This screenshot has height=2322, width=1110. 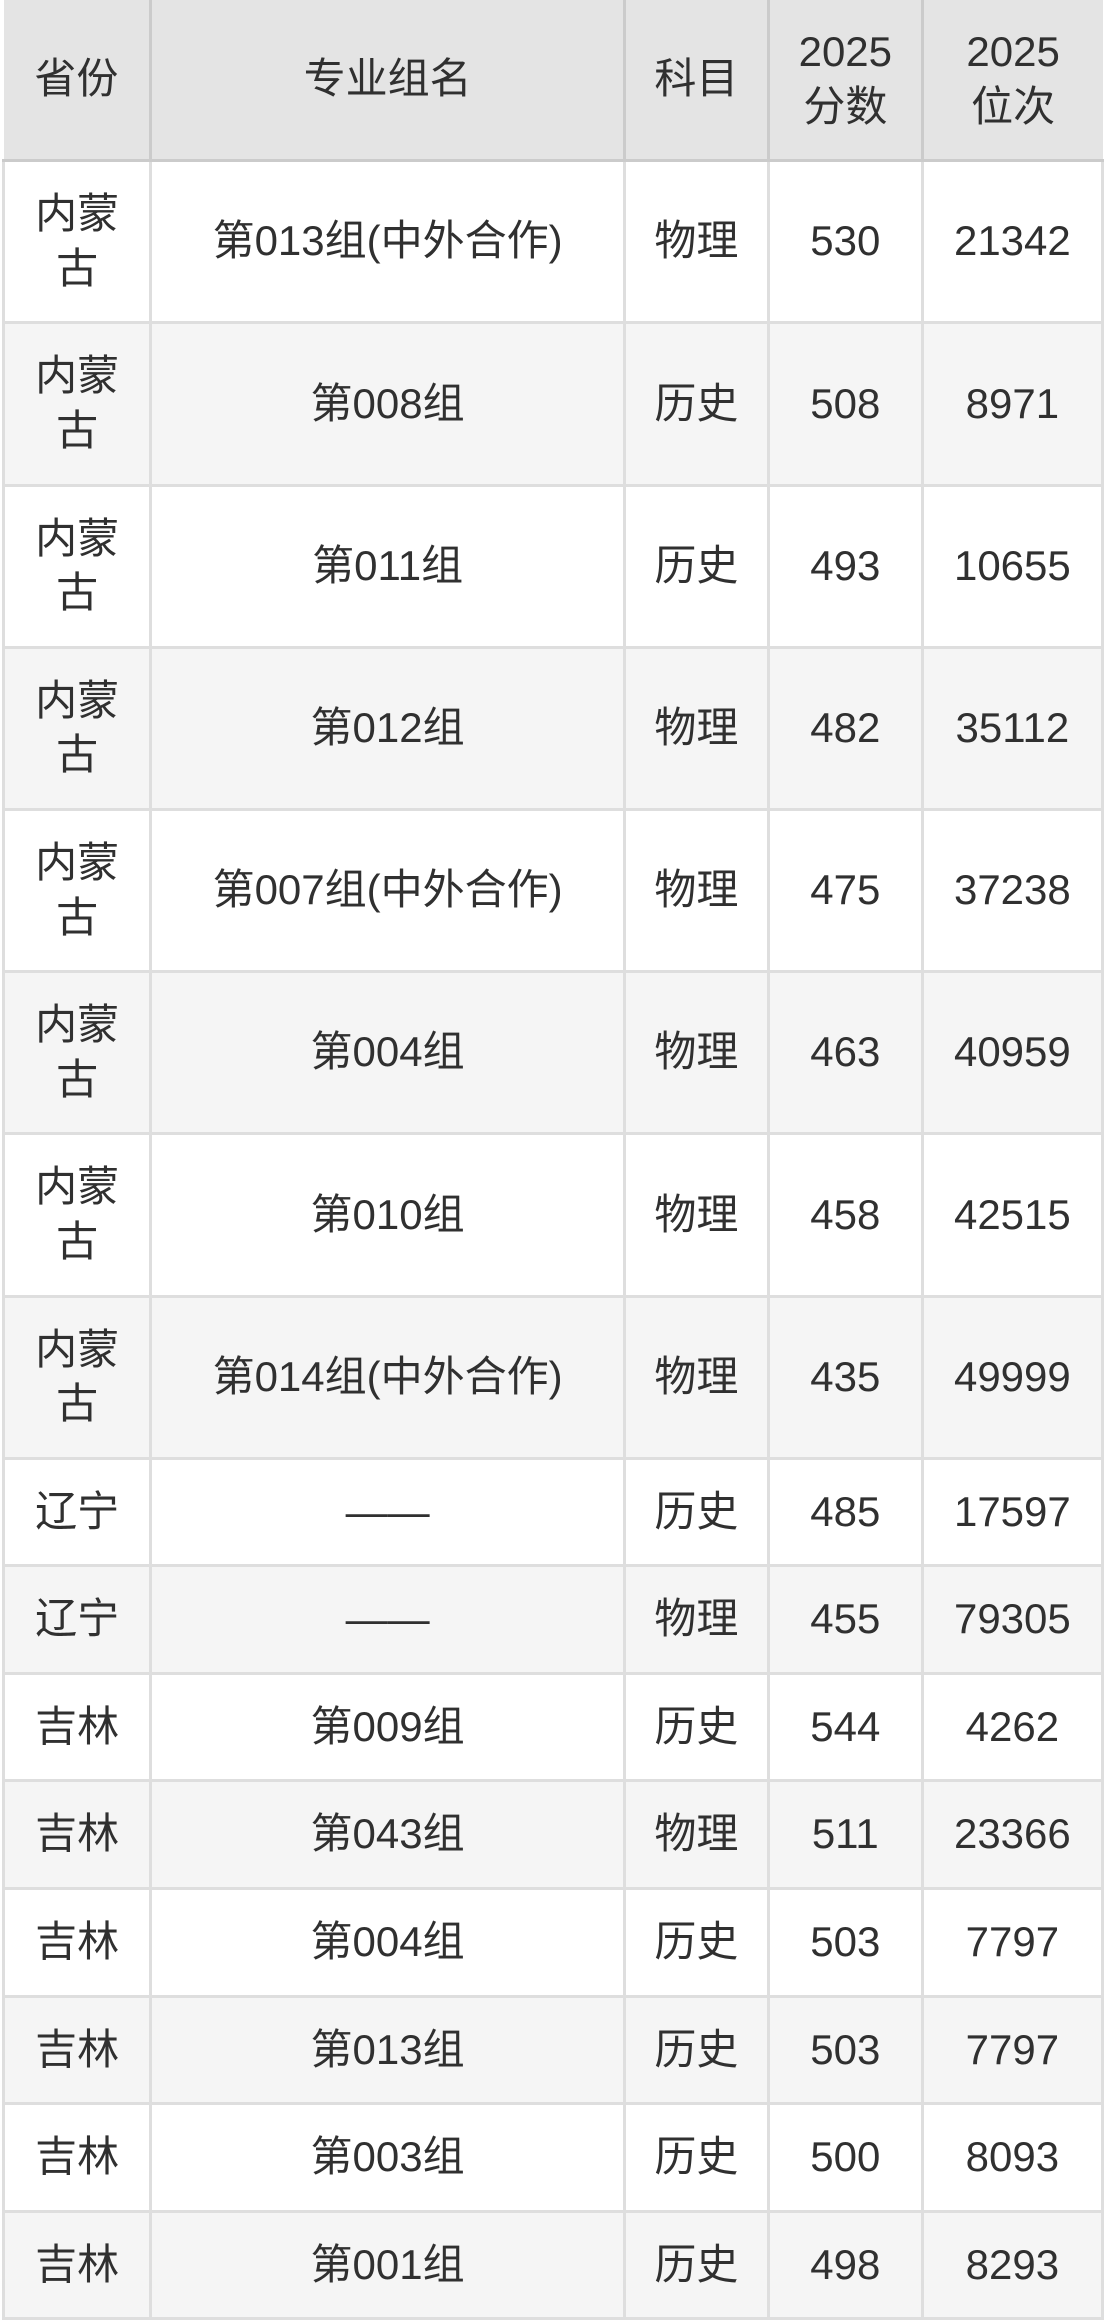 I want to click on table-row: 吉林 第003组 历史 500 8093, so click(x=553, y=2157).